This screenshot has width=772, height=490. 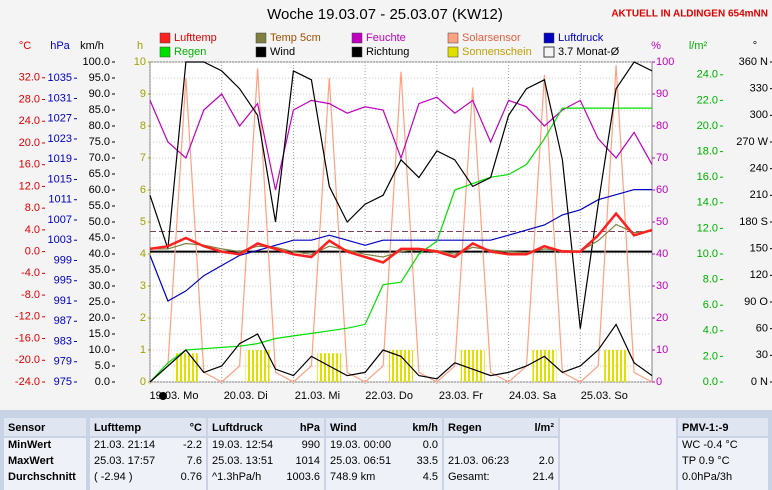 What do you see at coordinates (430, 477) in the screenshot?
I see `table-cell: 4.5` at bounding box center [430, 477].